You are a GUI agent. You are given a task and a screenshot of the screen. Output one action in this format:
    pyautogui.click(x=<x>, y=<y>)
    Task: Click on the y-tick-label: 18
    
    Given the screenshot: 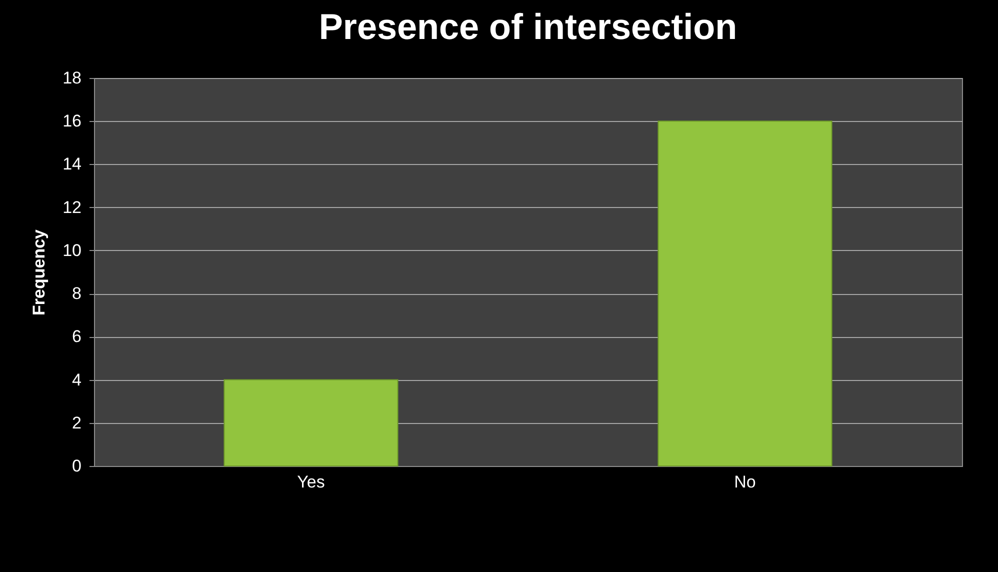 What is the action you would take?
    pyautogui.click(x=72, y=78)
    